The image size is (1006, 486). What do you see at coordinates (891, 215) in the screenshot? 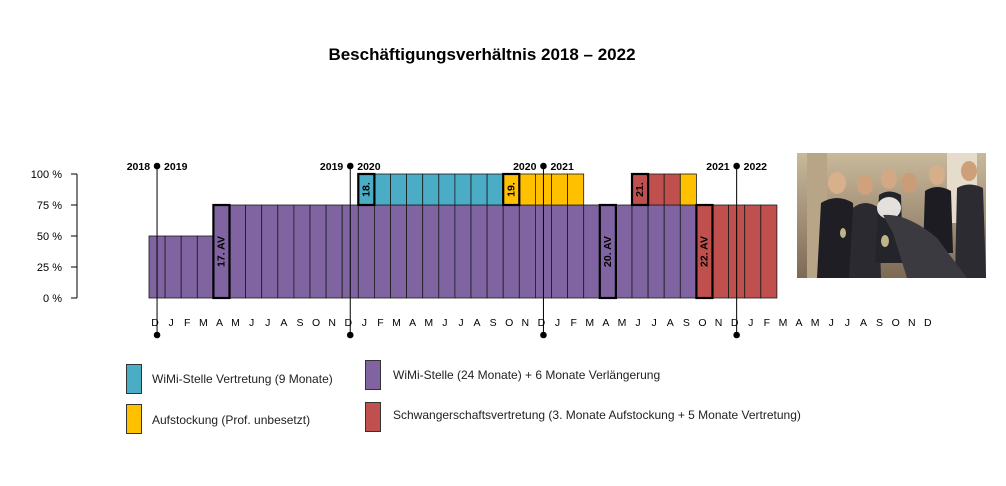
I see `meme-photo` at bounding box center [891, 215].